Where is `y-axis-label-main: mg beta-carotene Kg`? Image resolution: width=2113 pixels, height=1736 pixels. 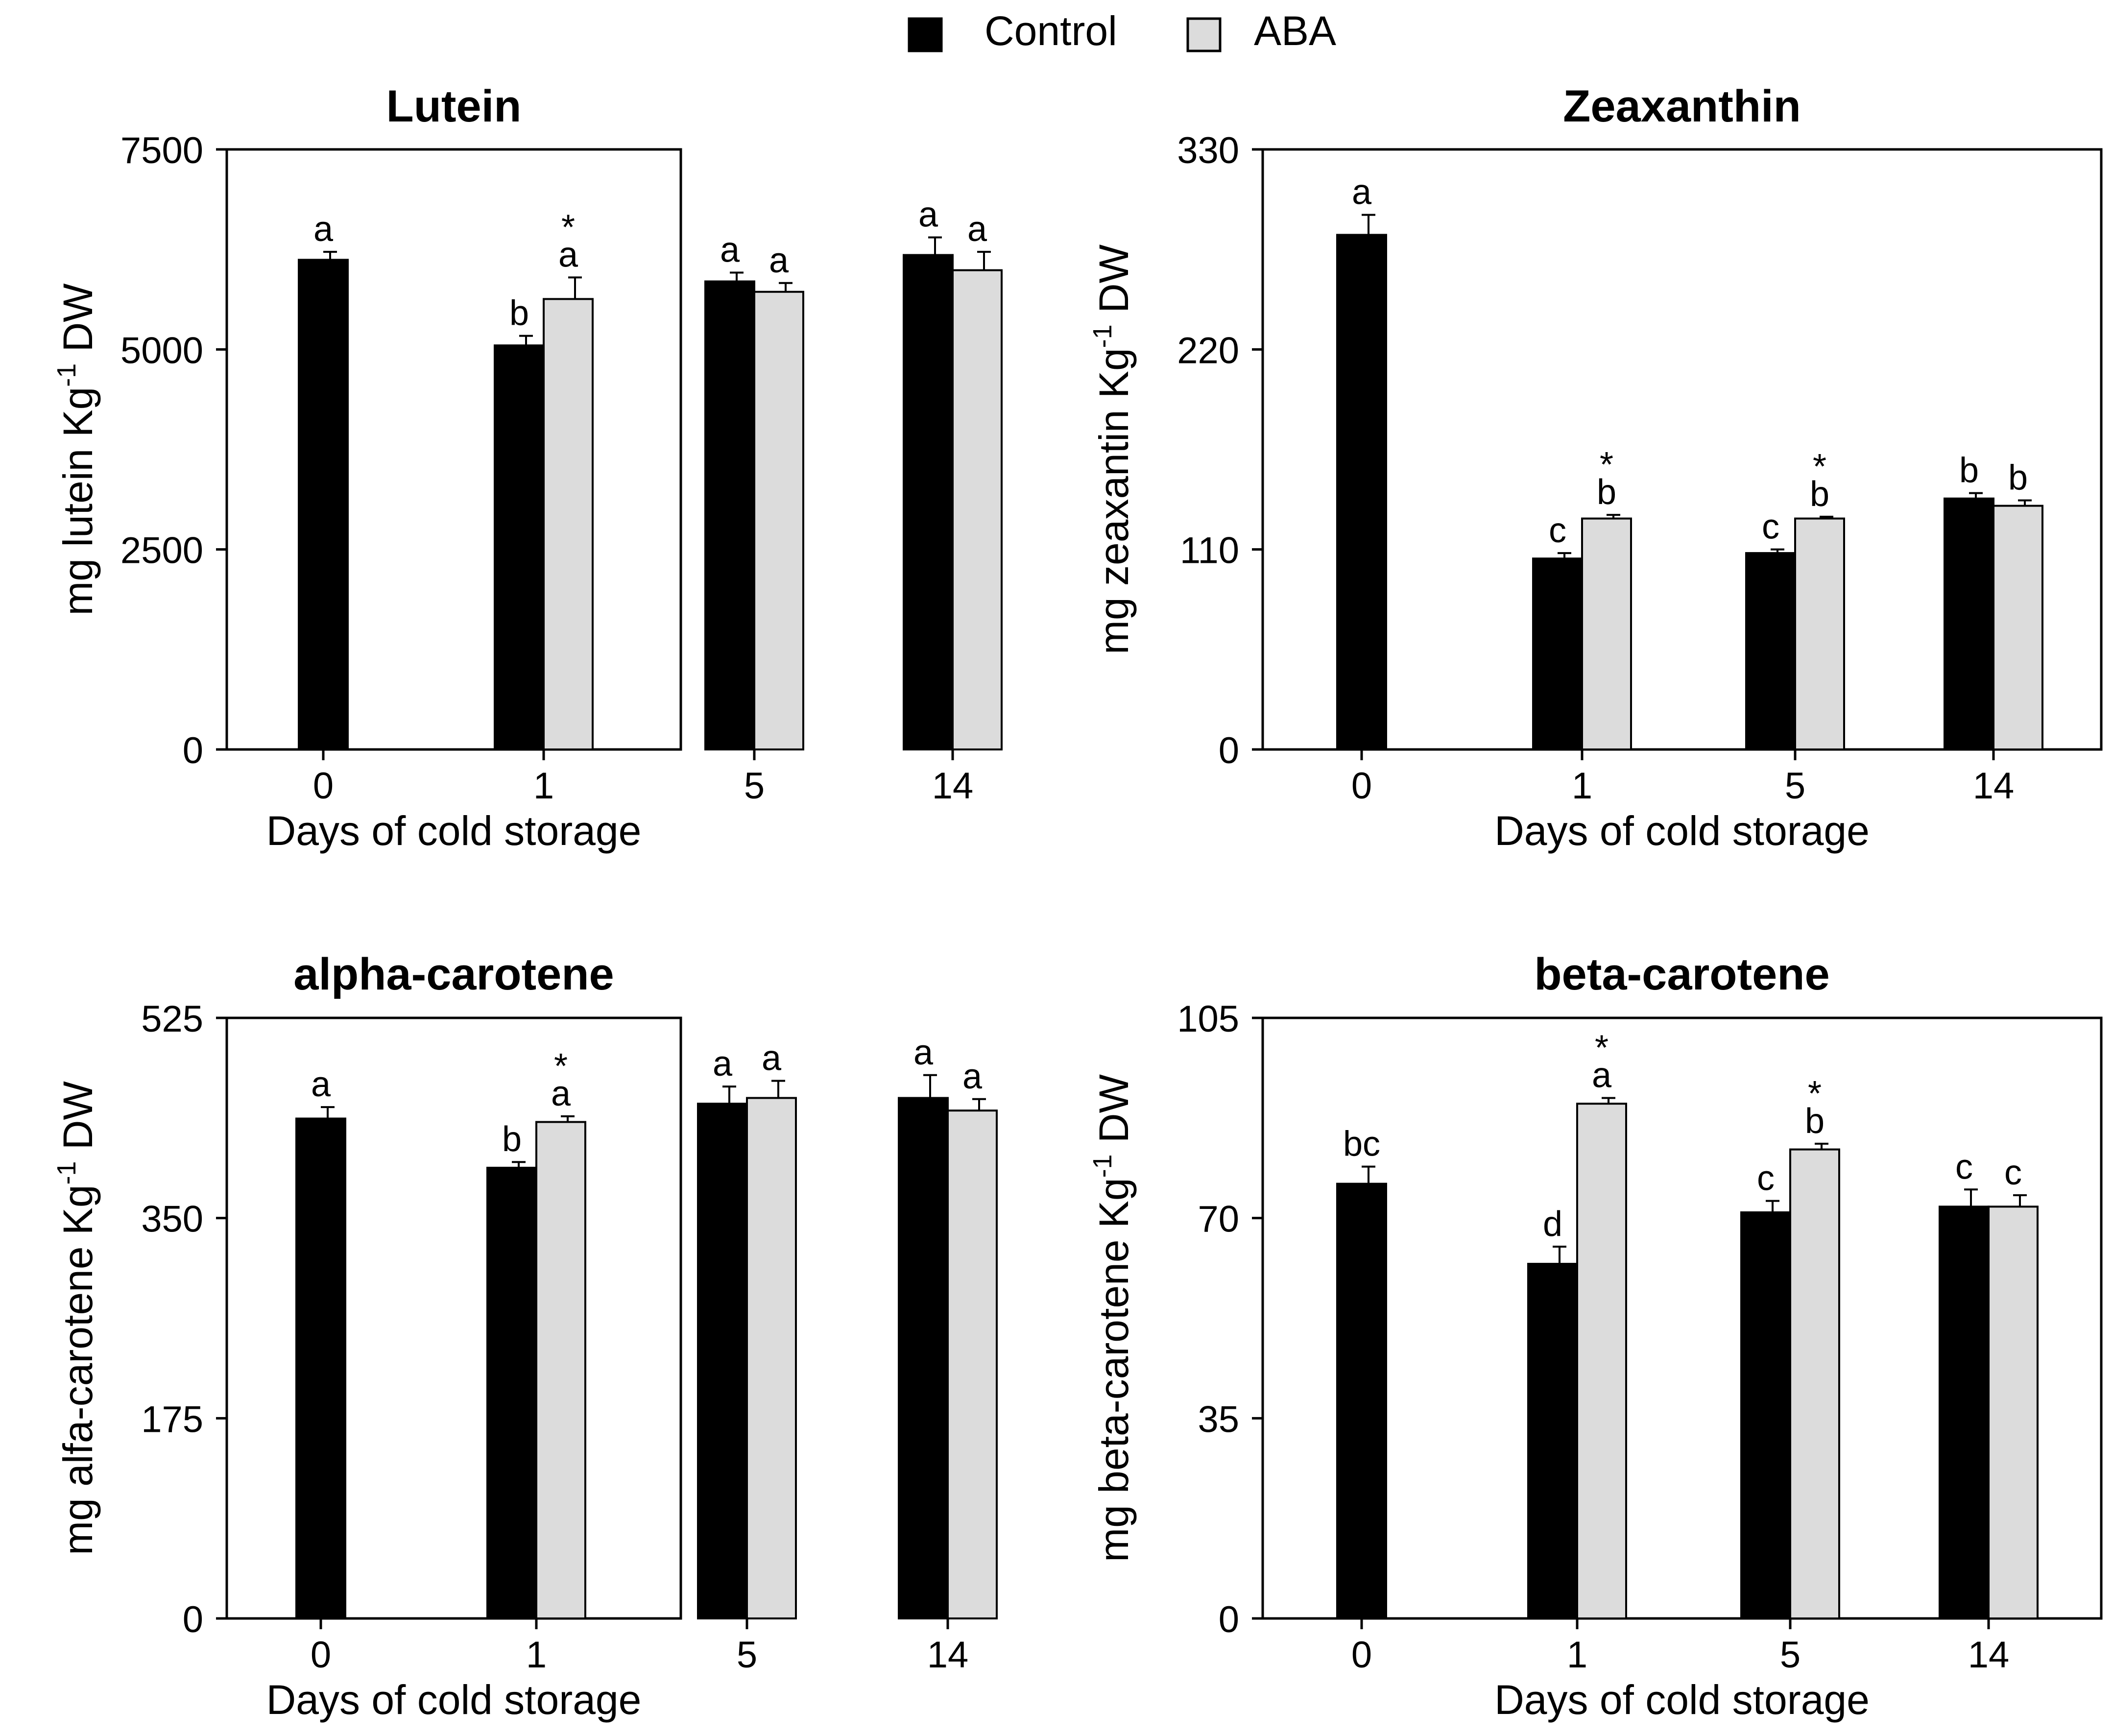
y-axis-label-main: mg beta-carotene Kg is located at coordinates (1114, 1370).